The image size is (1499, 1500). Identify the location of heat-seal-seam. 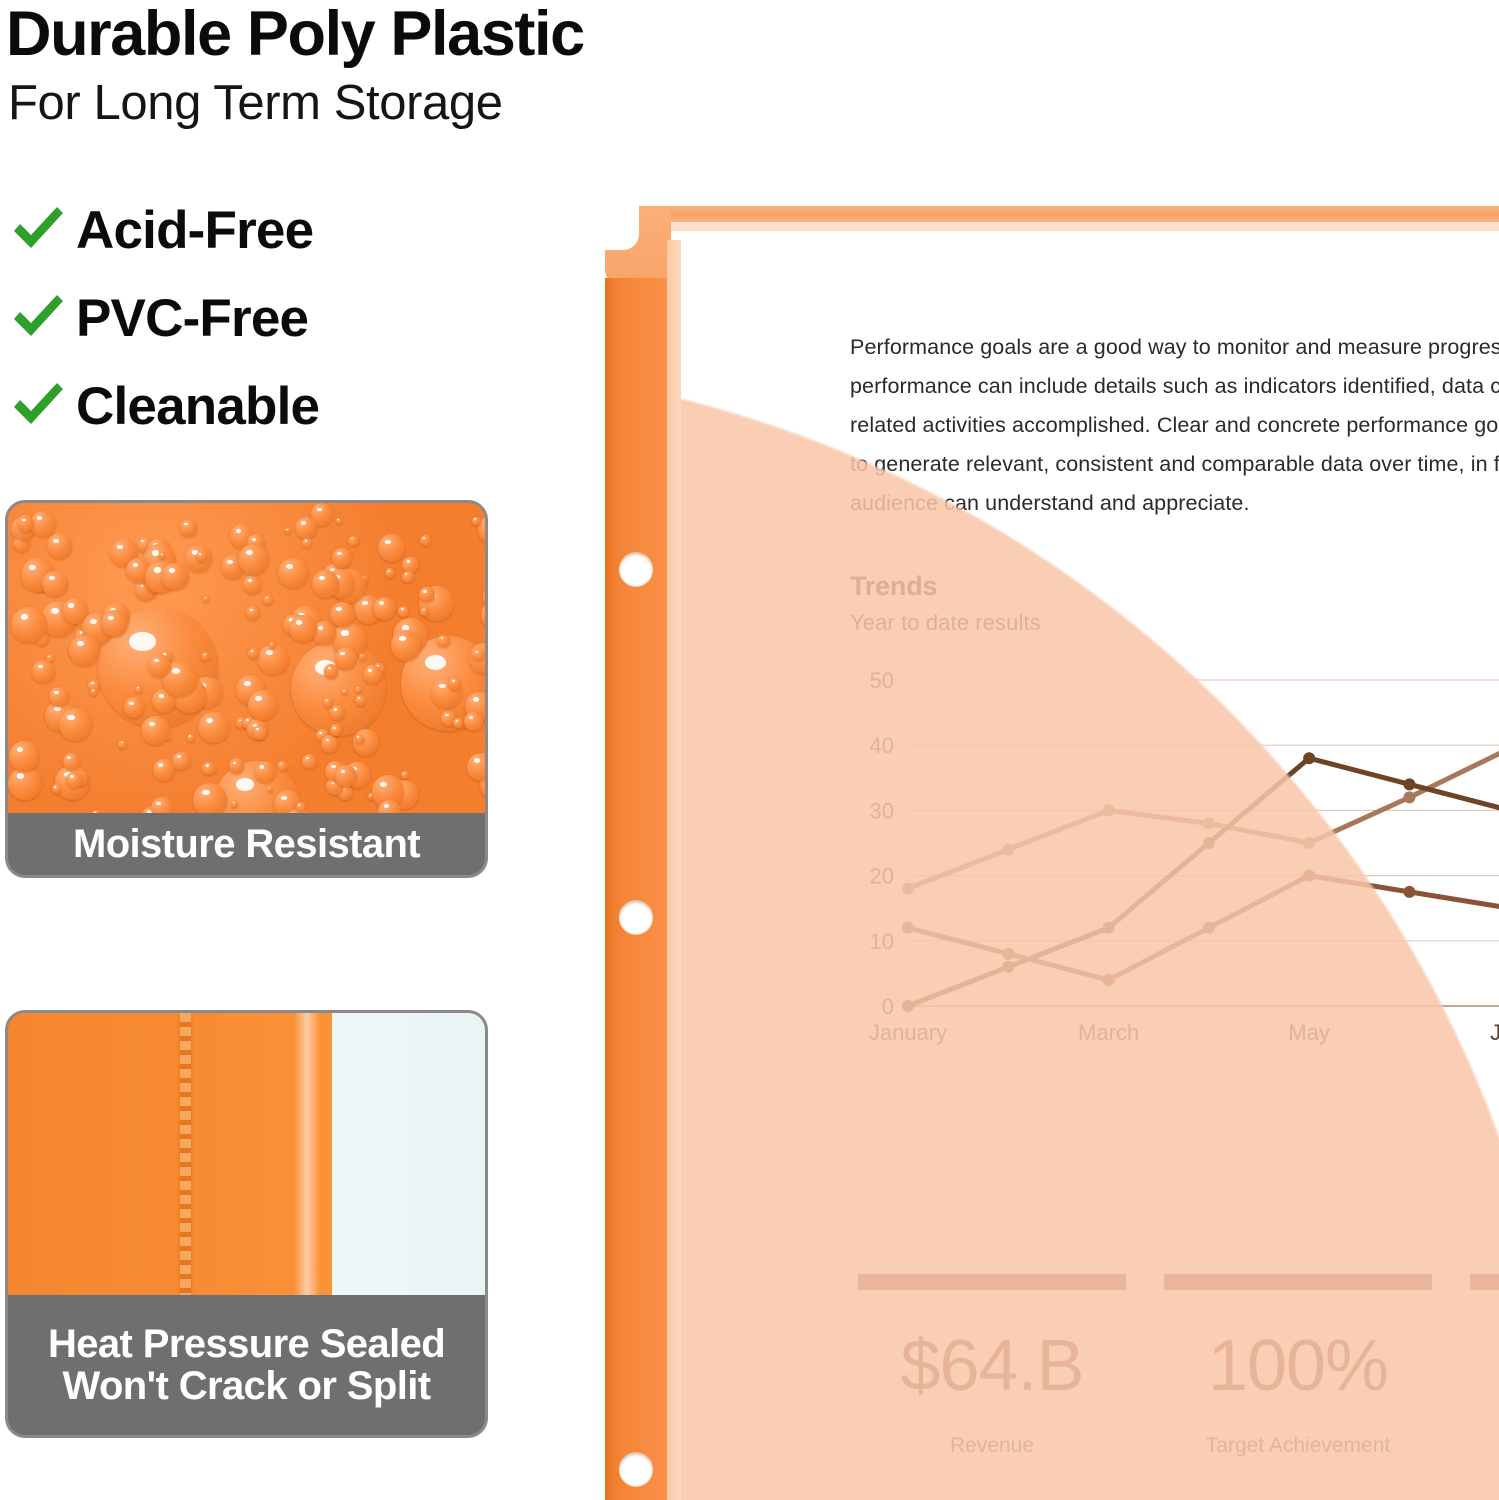
(185, 1154).